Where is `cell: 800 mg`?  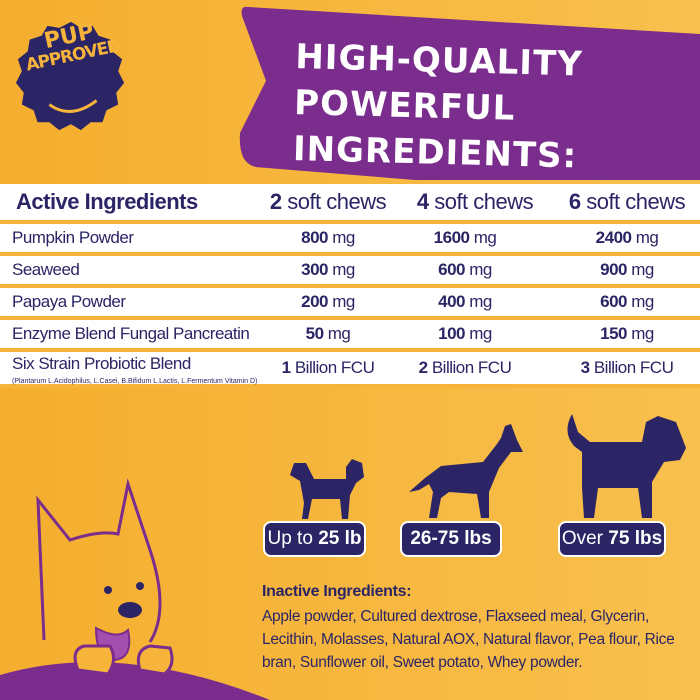
cell: 800 mg is located at coordinates (328, 237).